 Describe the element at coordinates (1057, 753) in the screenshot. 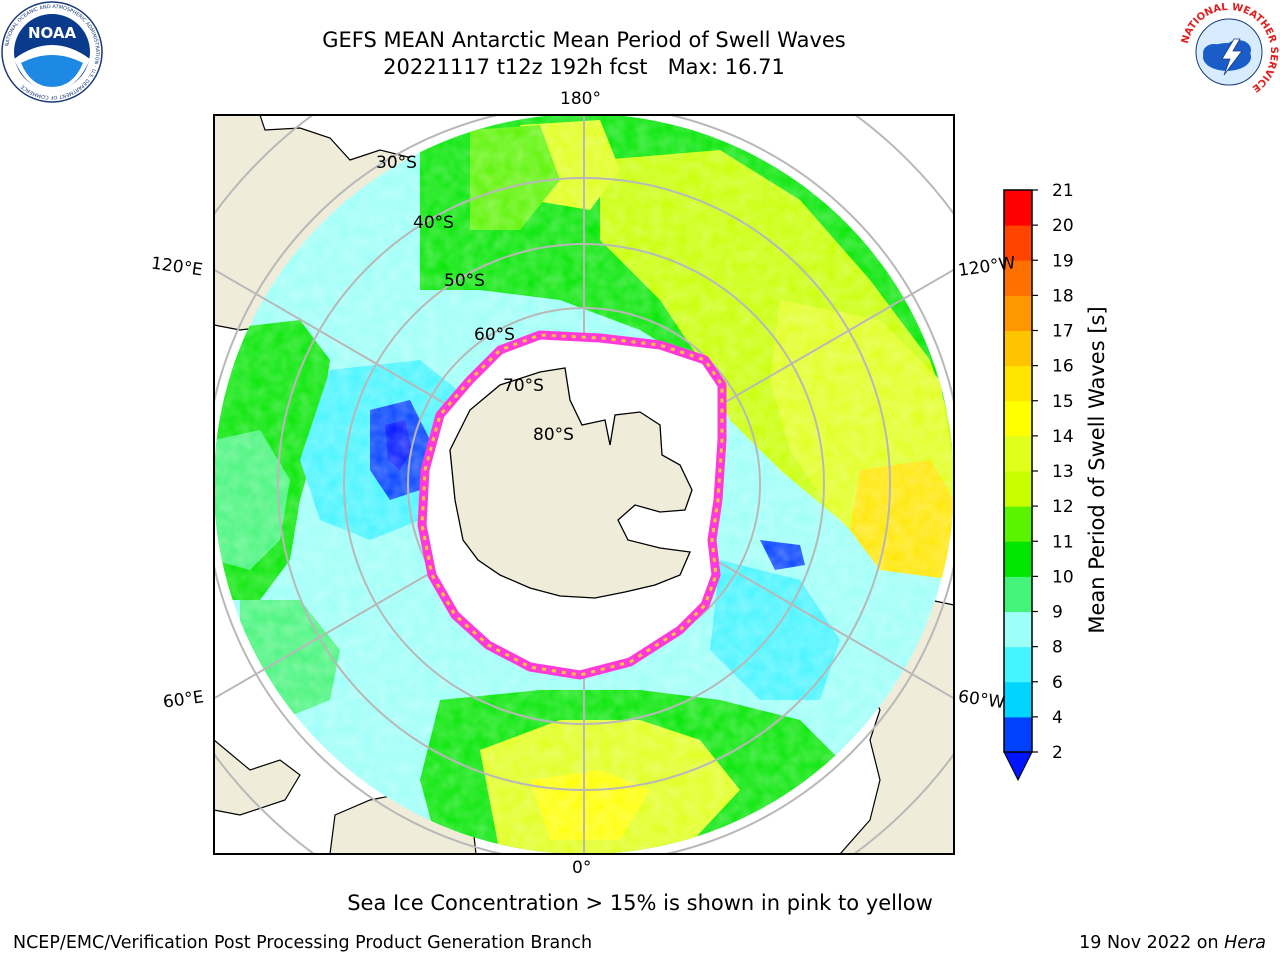

I see `colorbar-tick-label: 2` at that location.